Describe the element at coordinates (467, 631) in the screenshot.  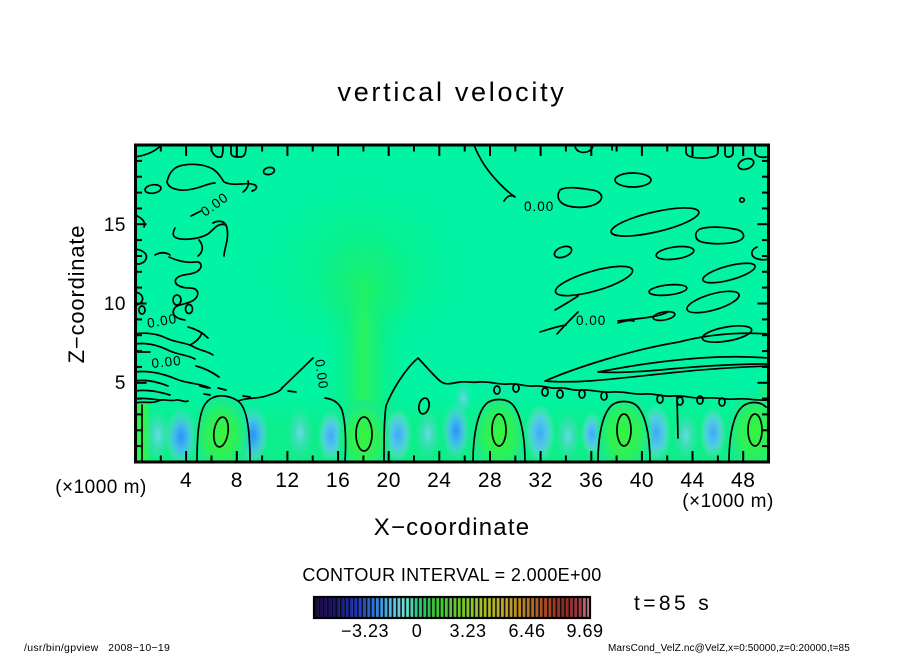
I see `svg-text: 3.23` at that location.